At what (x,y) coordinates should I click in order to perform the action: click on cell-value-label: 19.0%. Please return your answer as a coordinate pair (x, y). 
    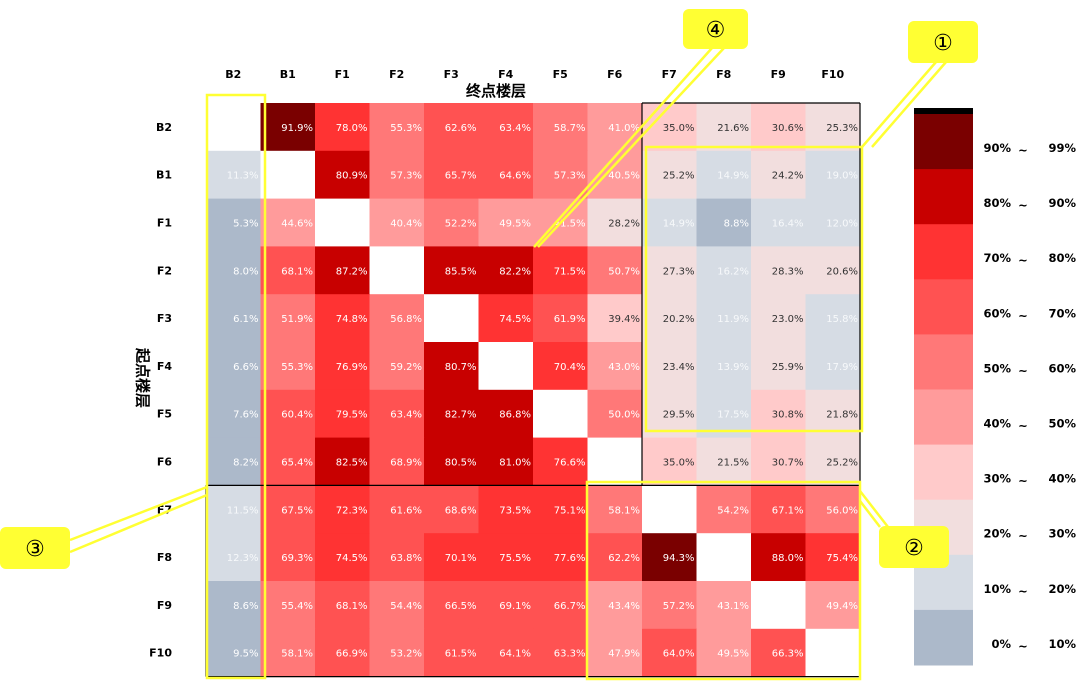
    Looking at the image, I should click on (842, 176).